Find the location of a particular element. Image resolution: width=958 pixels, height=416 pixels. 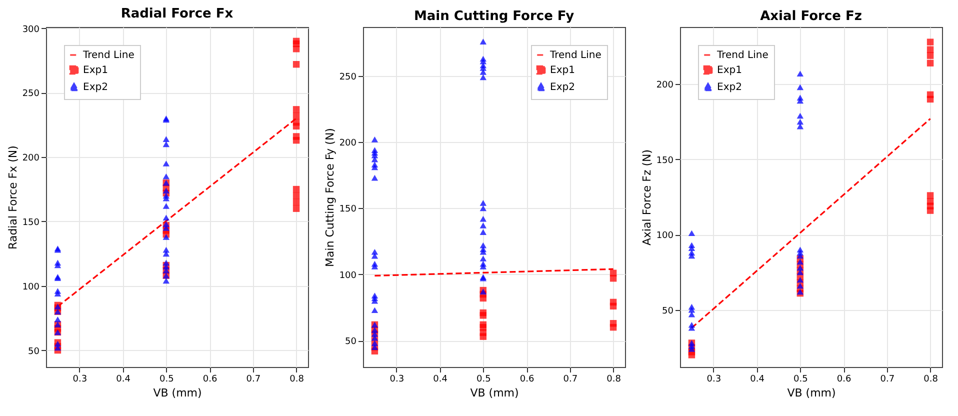

y-tick-label: 300 is located at coordinates (31, 29).